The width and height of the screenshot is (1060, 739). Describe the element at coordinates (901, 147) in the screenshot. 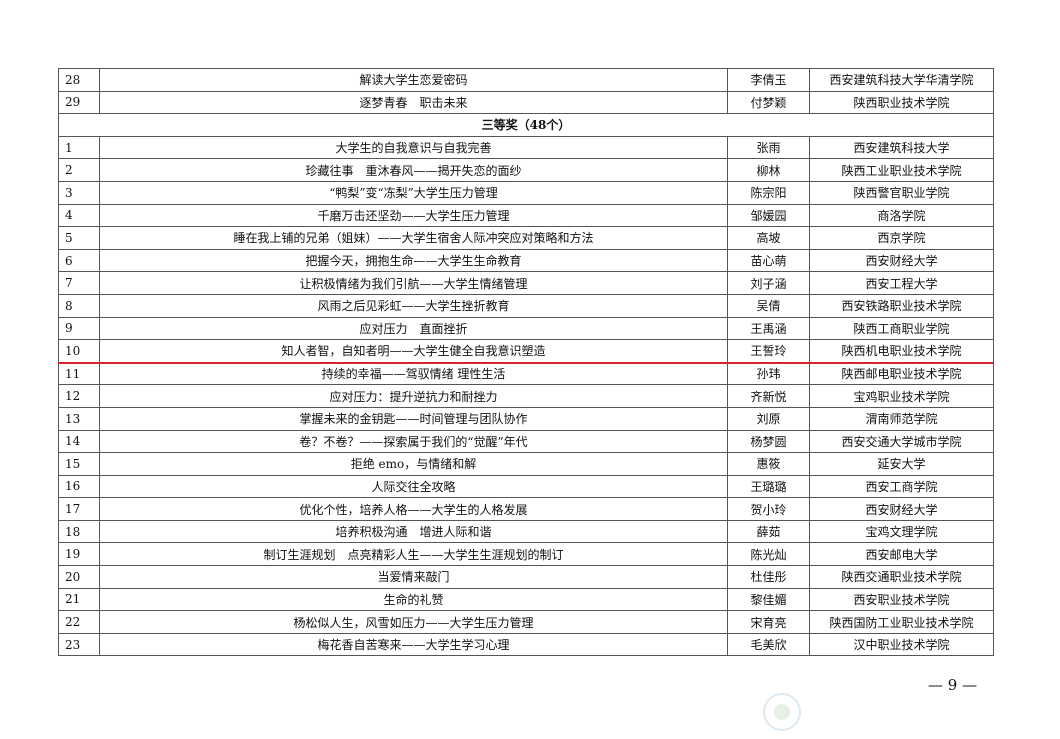

I see `school-name: 西安建筑科技大学` at that location.